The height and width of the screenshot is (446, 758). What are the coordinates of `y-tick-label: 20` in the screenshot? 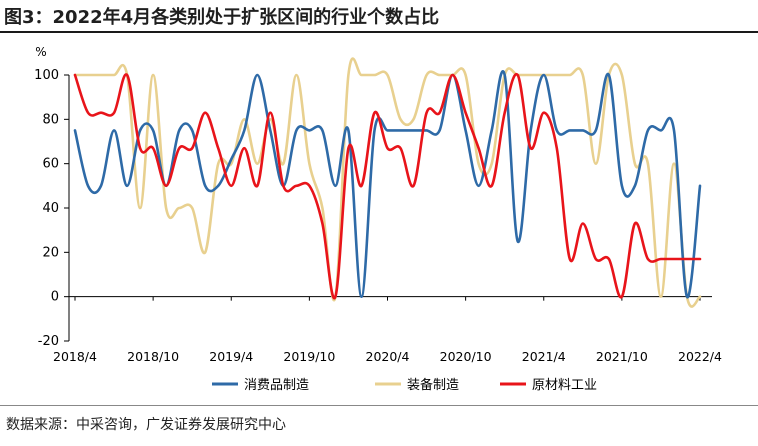 It's located at (50, 252).